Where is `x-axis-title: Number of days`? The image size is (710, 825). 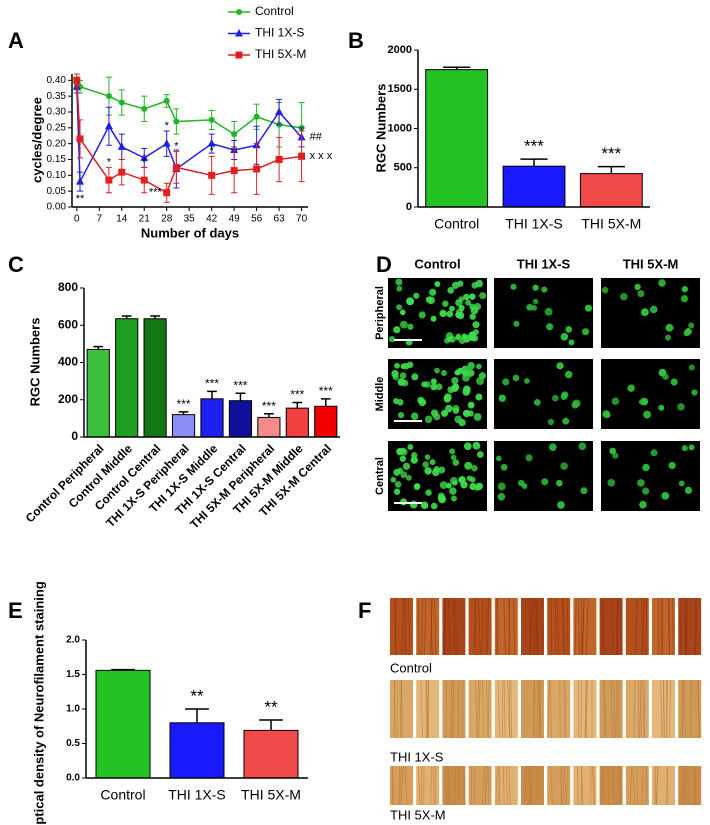 x-axis-title: Number of days is located at coordinates (190, 232).